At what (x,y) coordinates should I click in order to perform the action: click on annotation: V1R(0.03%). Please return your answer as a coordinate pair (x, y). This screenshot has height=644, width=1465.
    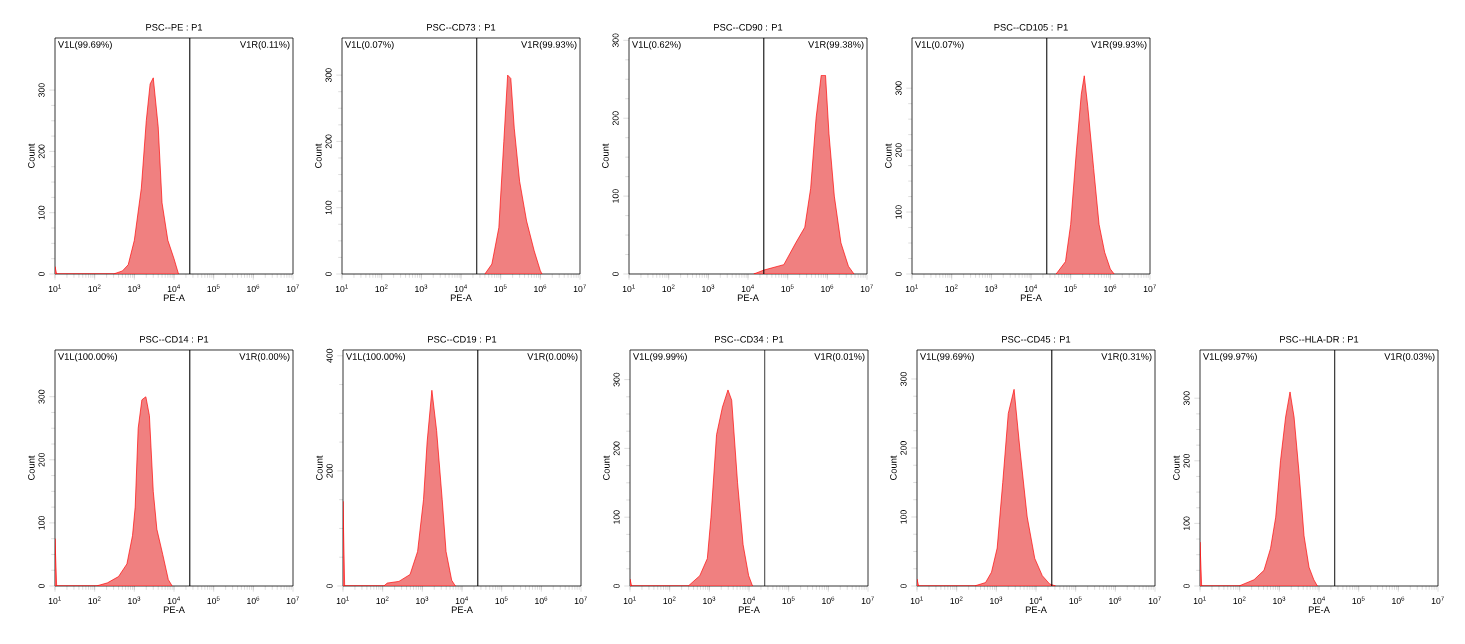
    Looking at the image, I should click on (1409, 357).